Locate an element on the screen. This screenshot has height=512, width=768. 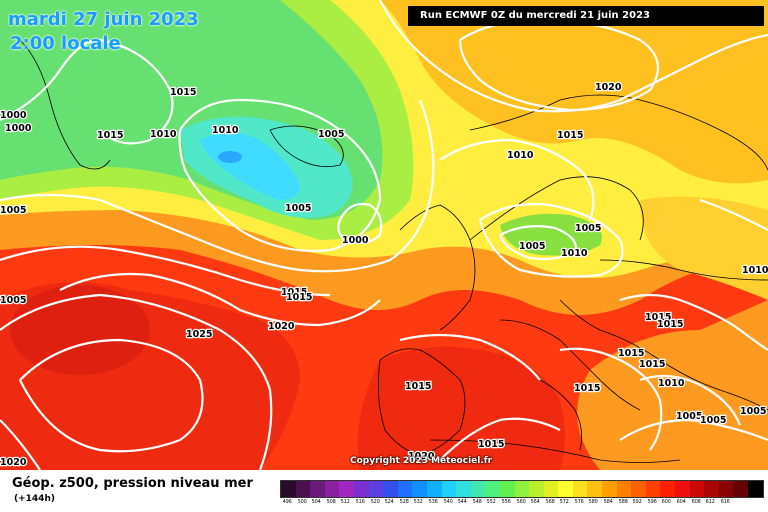
blue-core is located at coordinates (230, 157).